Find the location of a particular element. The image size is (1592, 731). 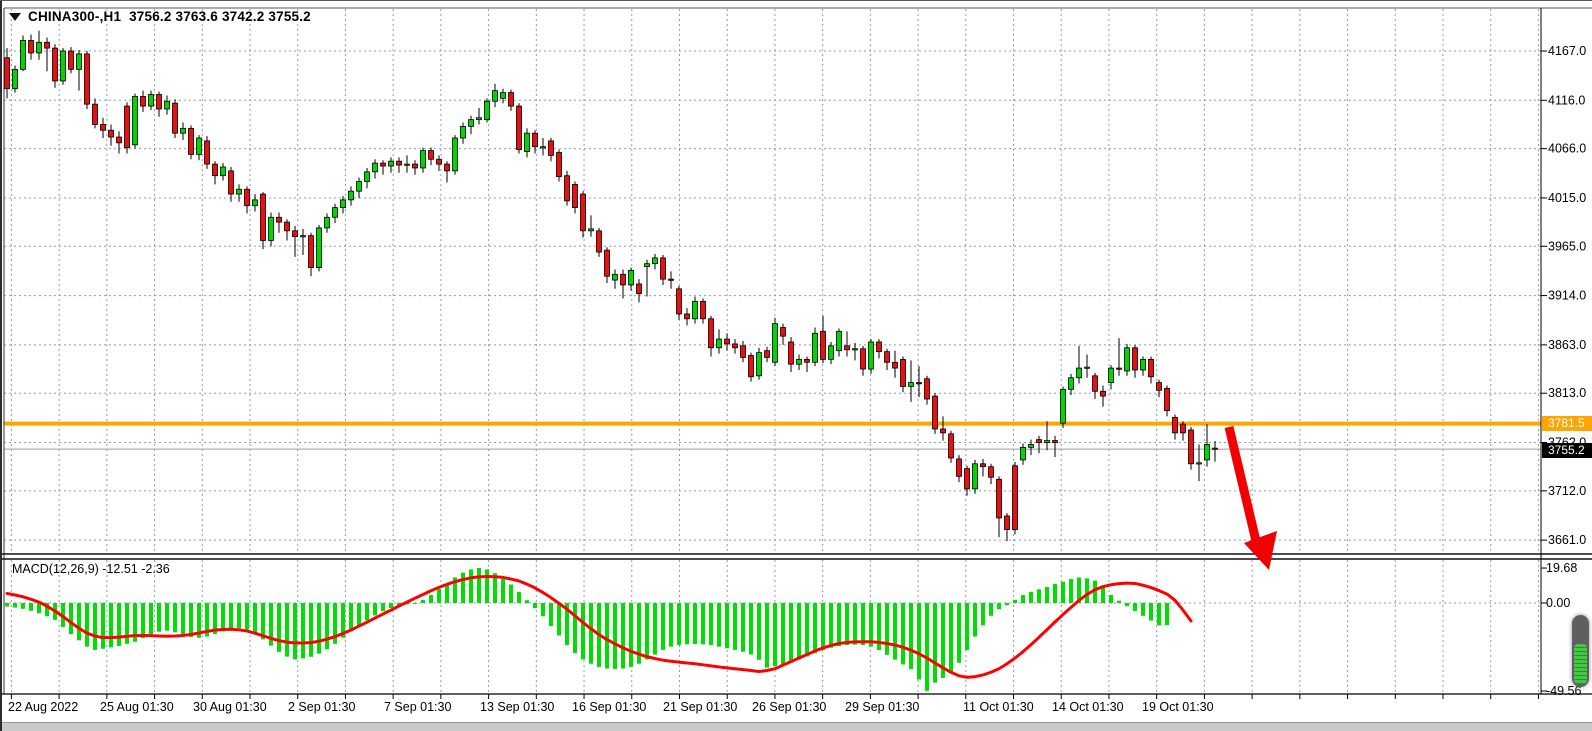

time-axis-label: 7 Sep 01:30 is located at coordinates (417, 707).